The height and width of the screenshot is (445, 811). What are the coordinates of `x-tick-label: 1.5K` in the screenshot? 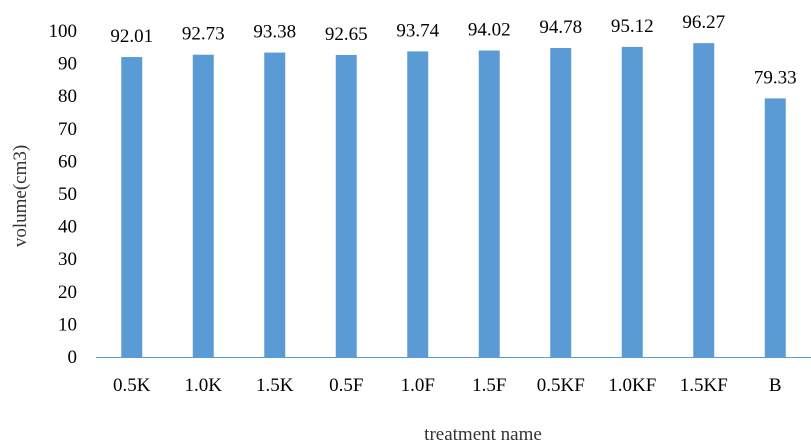 It's located at (275, 385).